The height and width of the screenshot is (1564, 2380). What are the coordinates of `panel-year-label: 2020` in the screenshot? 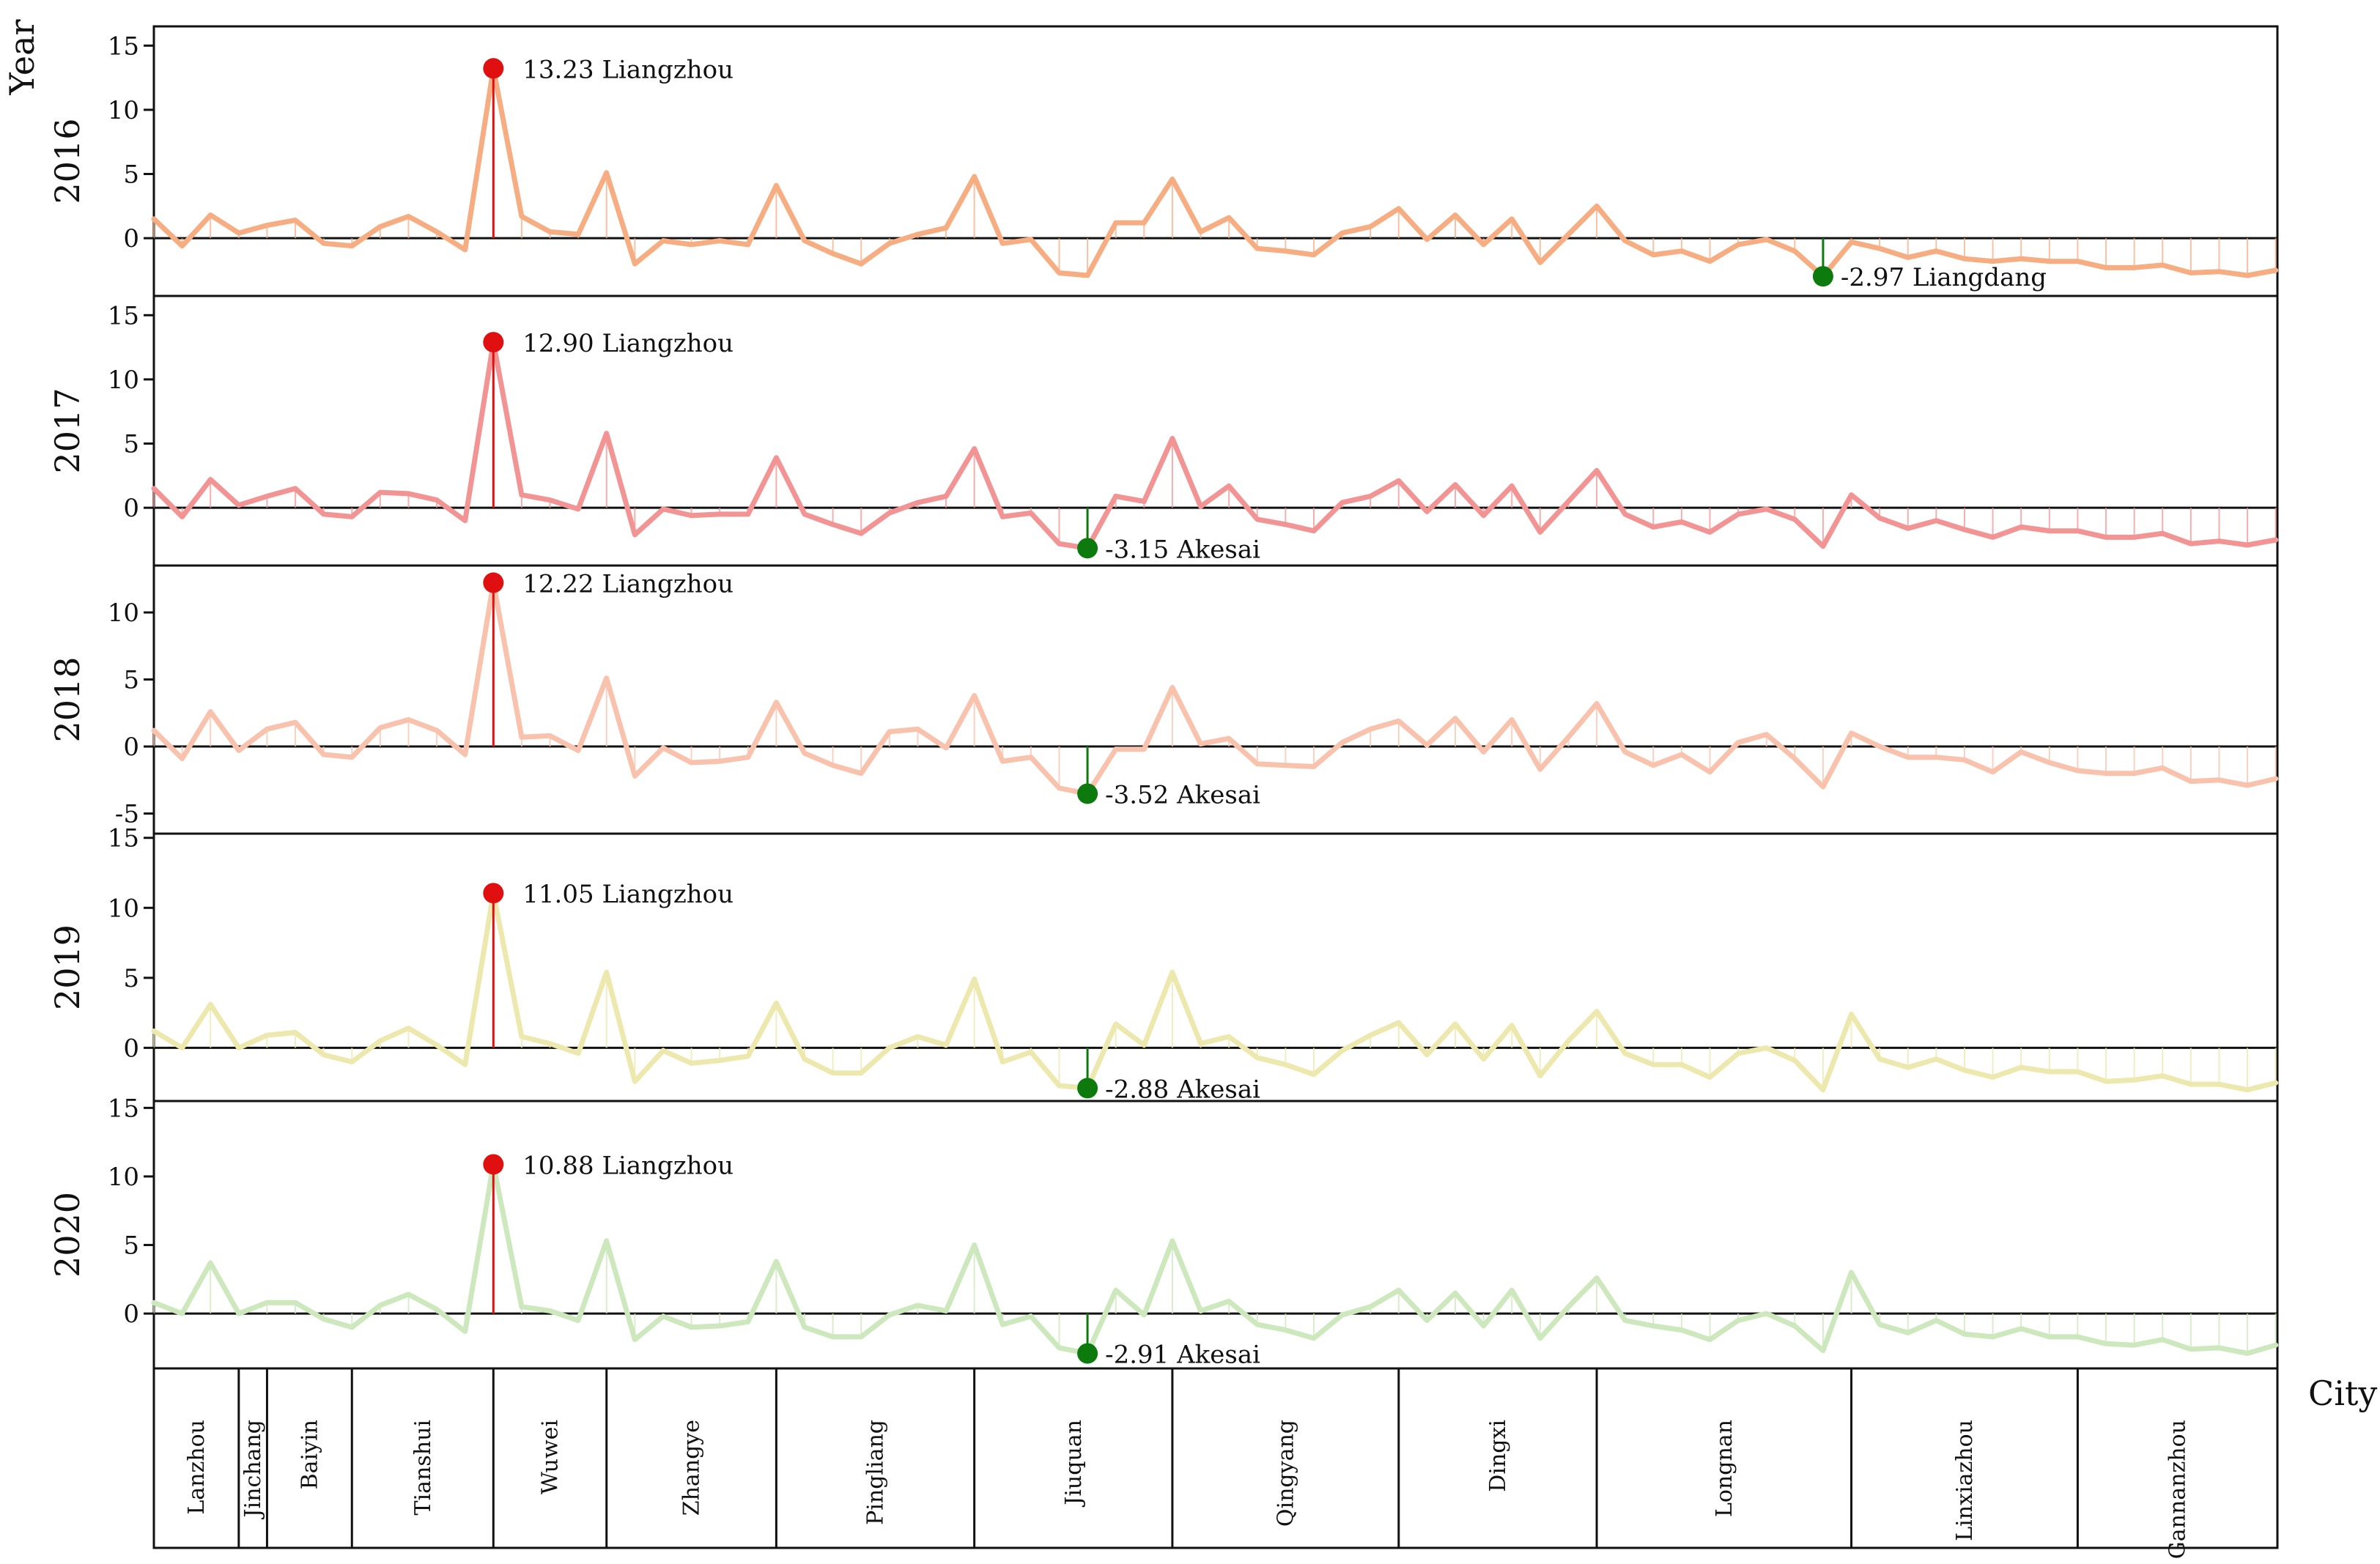 It's located at (67, 1235).